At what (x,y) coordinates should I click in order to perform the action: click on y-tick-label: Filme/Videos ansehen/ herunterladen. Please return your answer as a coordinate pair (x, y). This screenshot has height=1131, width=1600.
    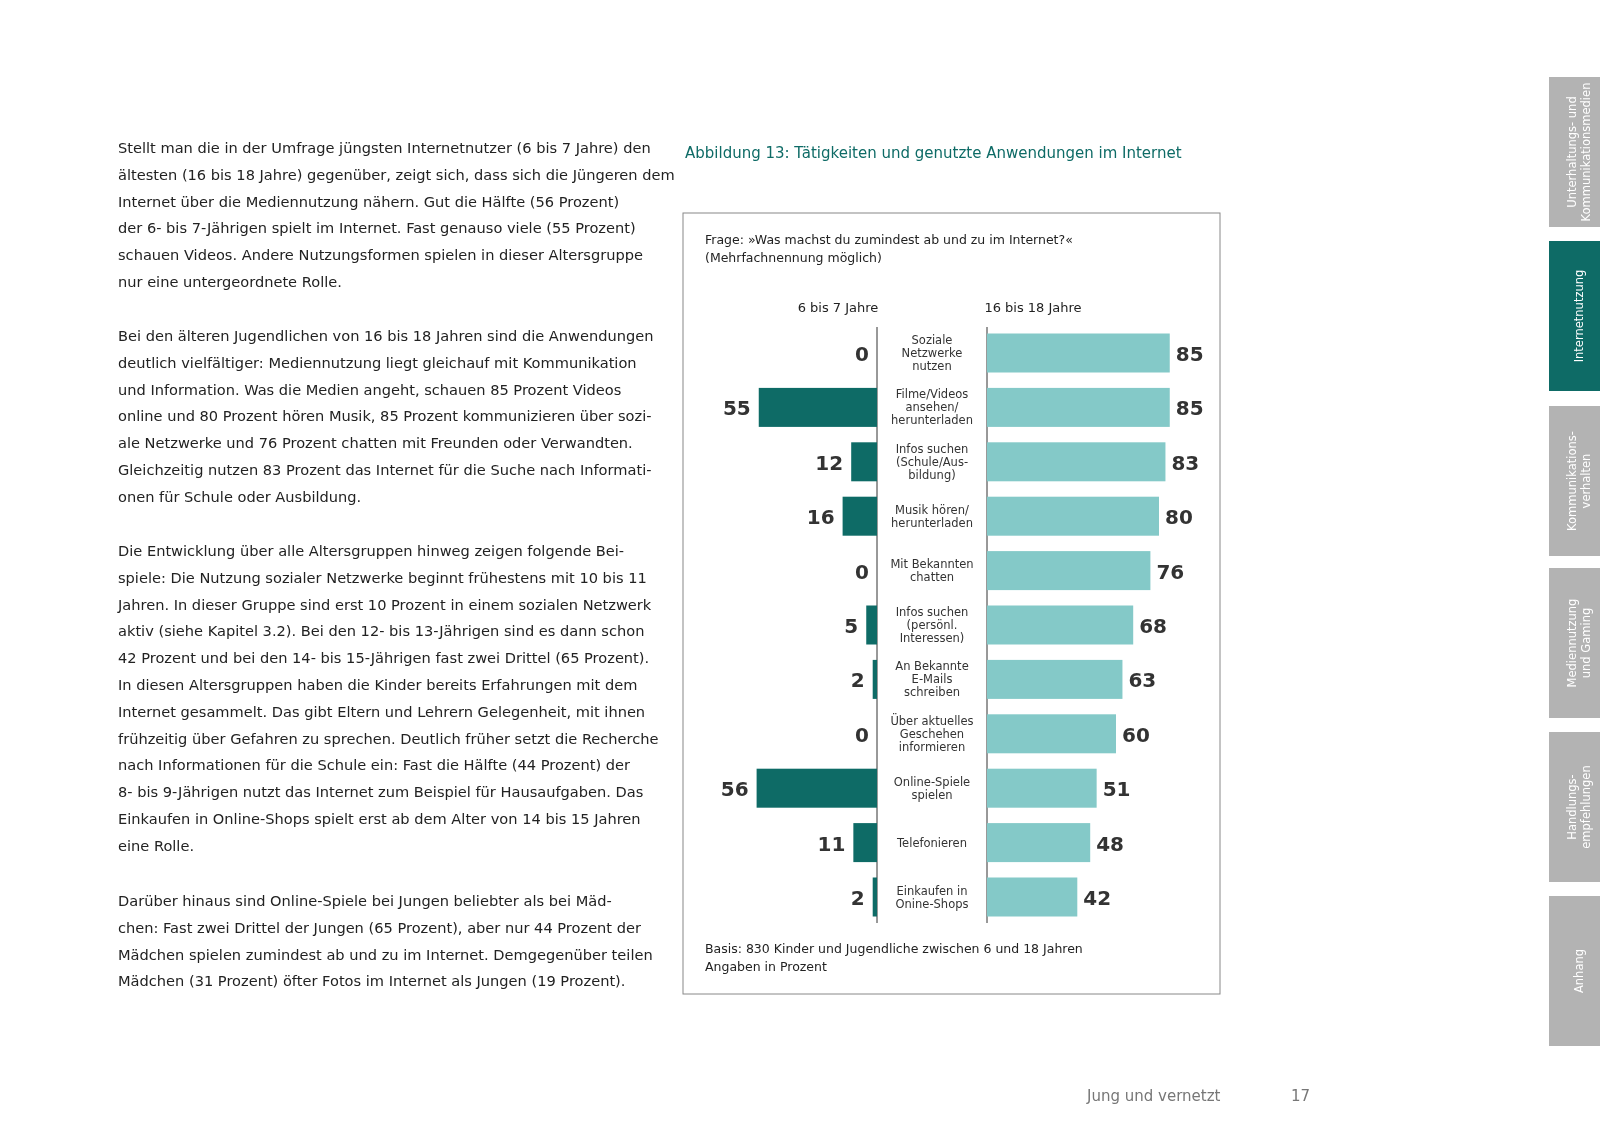
    Looking at the image, I should click on (932, 407).